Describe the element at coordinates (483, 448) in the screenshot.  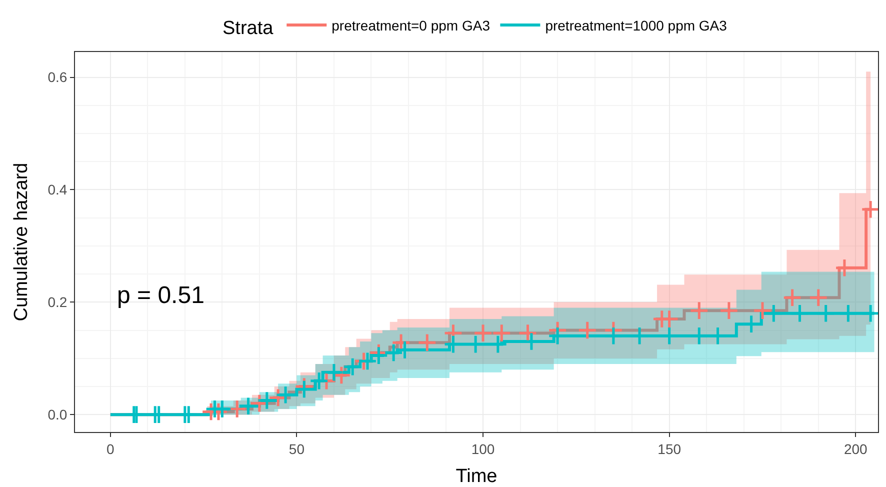
I see `x-tick-label: 100` at that location.